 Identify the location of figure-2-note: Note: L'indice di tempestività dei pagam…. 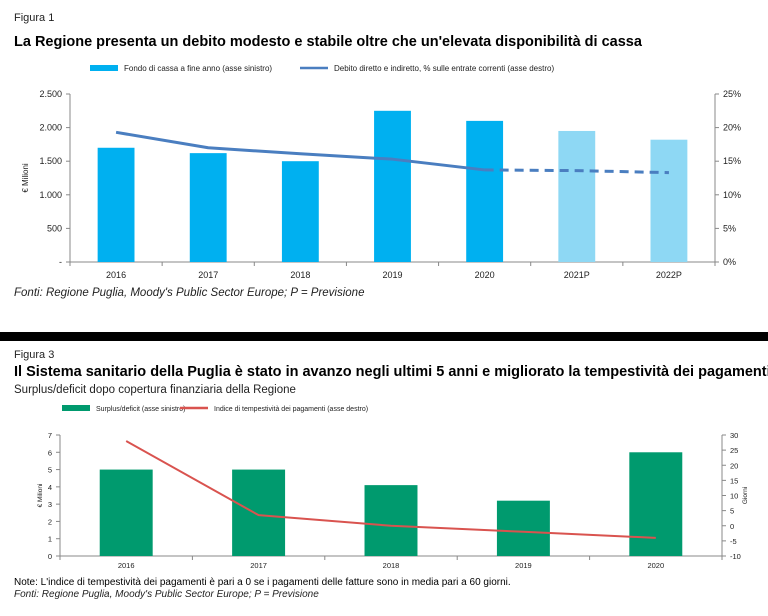
(262, 582).